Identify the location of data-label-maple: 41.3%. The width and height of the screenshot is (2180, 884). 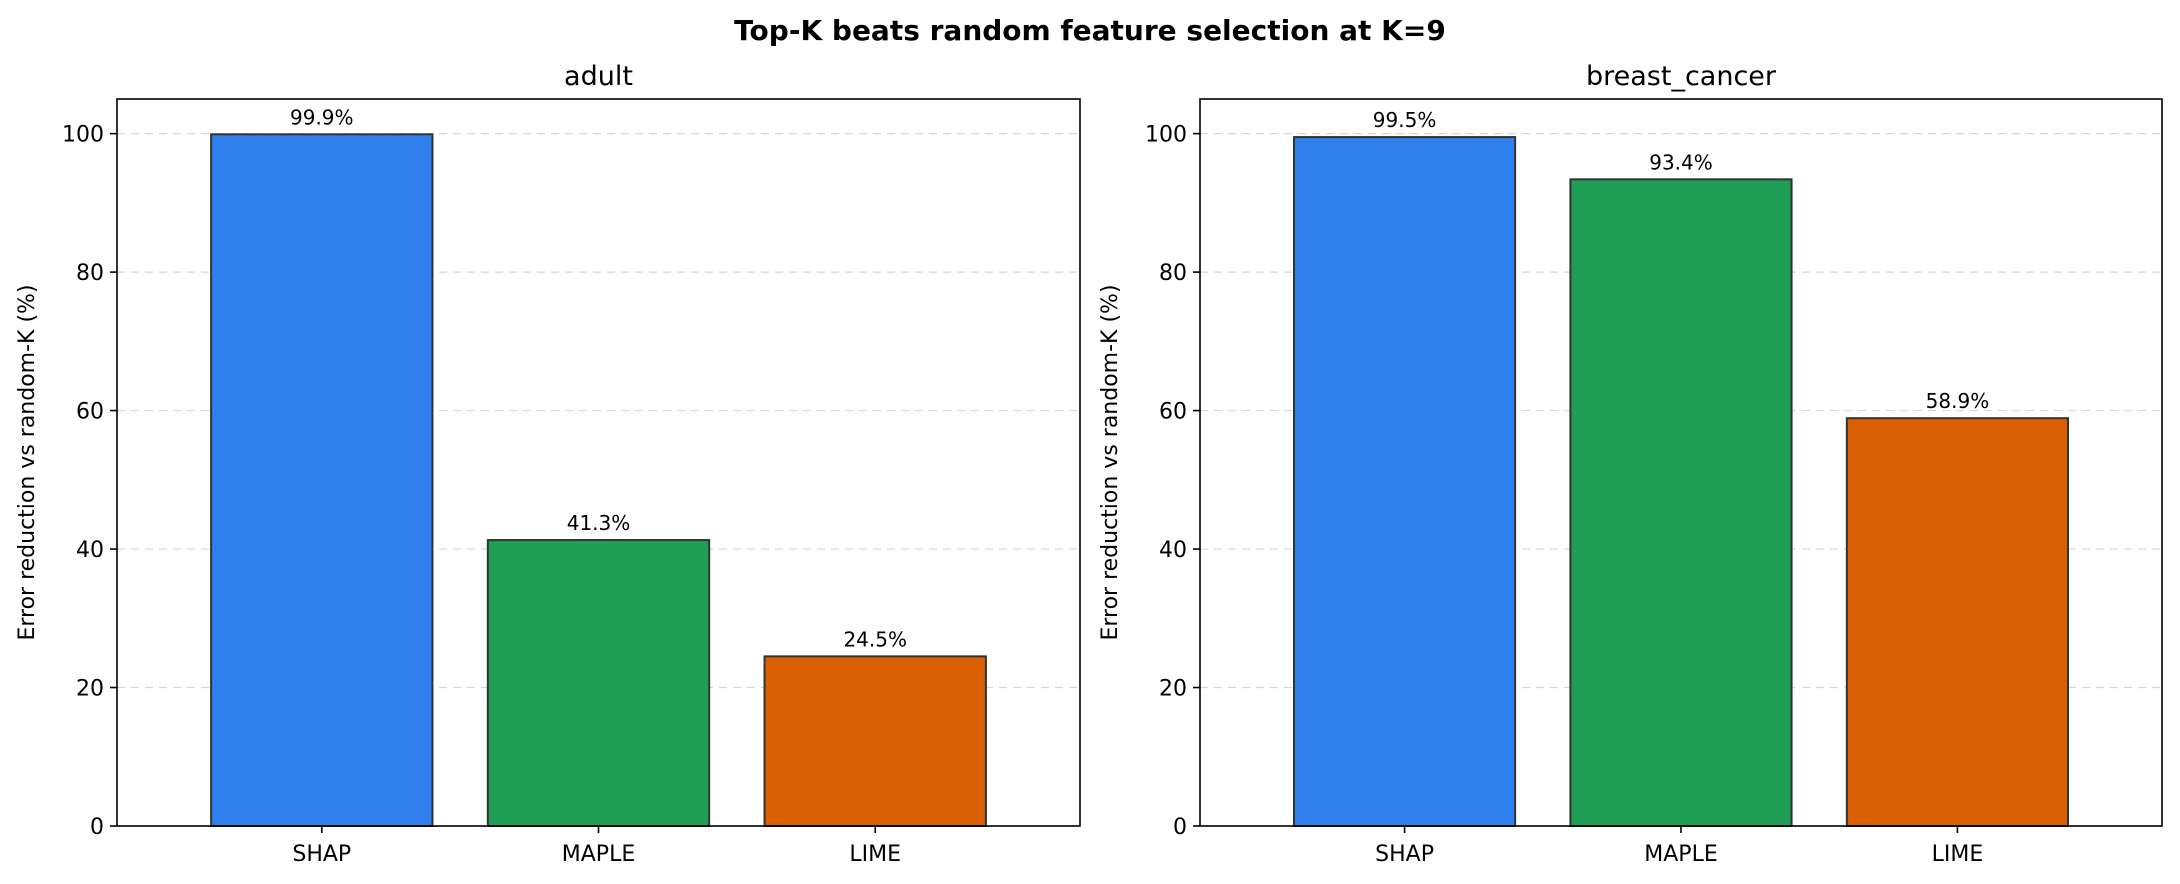
(599, 523).